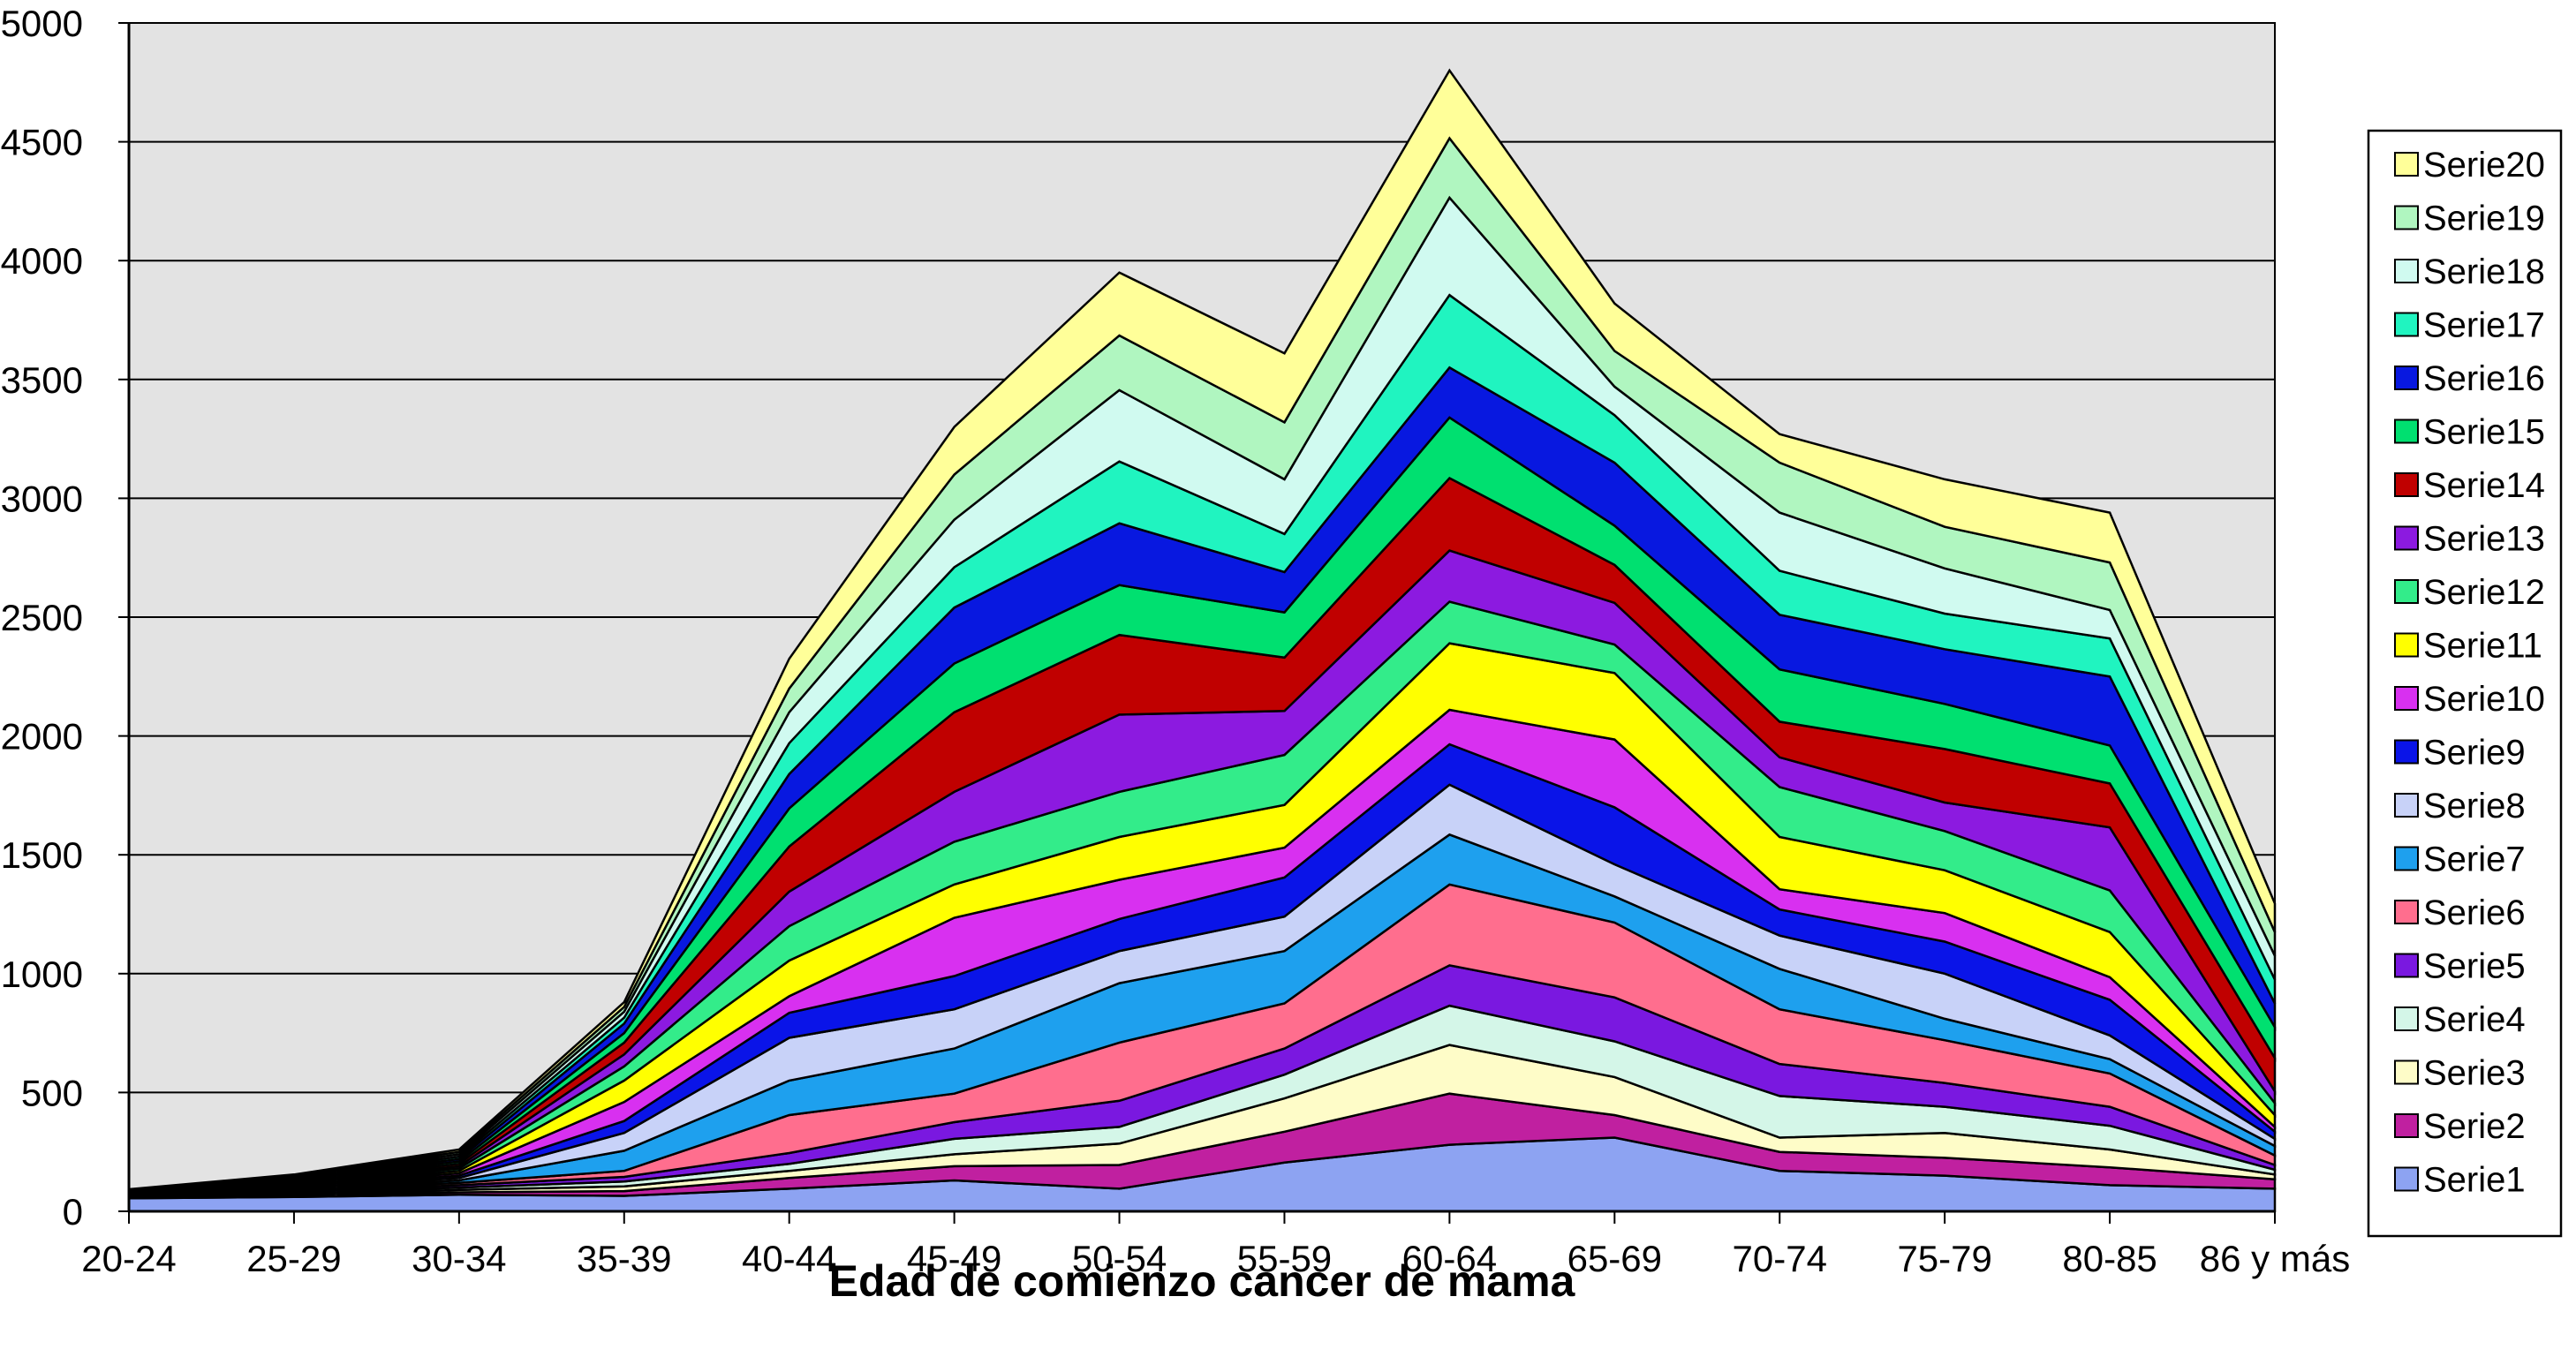  What do you see at coordinates (2484, 219) in the screenshot?
I see `legend-label: Serie19` at bounding box center [2484, 219].